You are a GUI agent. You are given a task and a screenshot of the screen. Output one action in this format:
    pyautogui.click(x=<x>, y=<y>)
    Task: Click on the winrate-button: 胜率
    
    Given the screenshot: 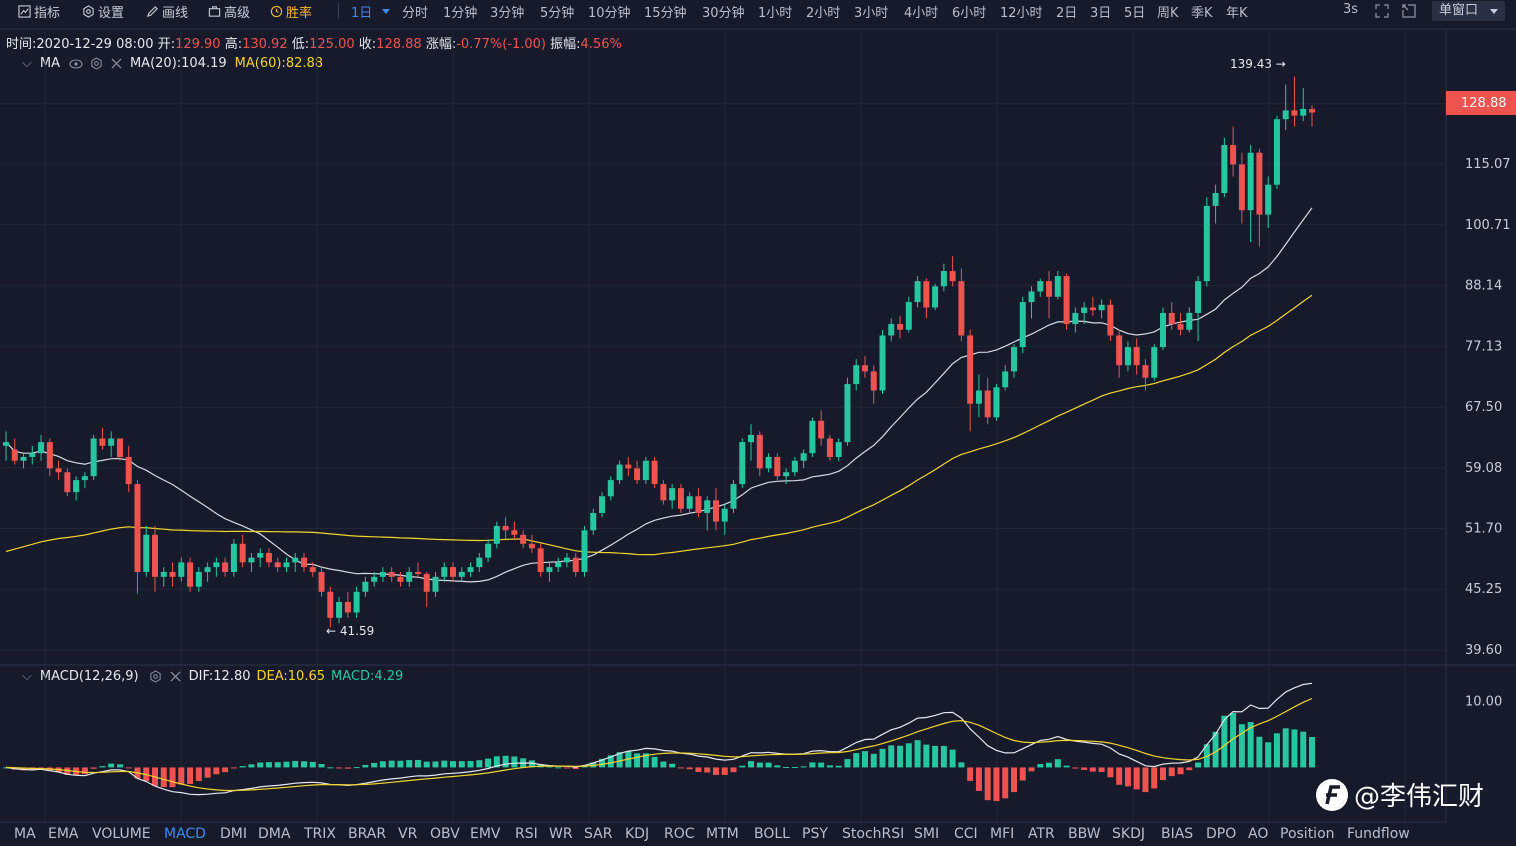 What is the action you would take?
    pyautogui.click(x=291, y=11)
    